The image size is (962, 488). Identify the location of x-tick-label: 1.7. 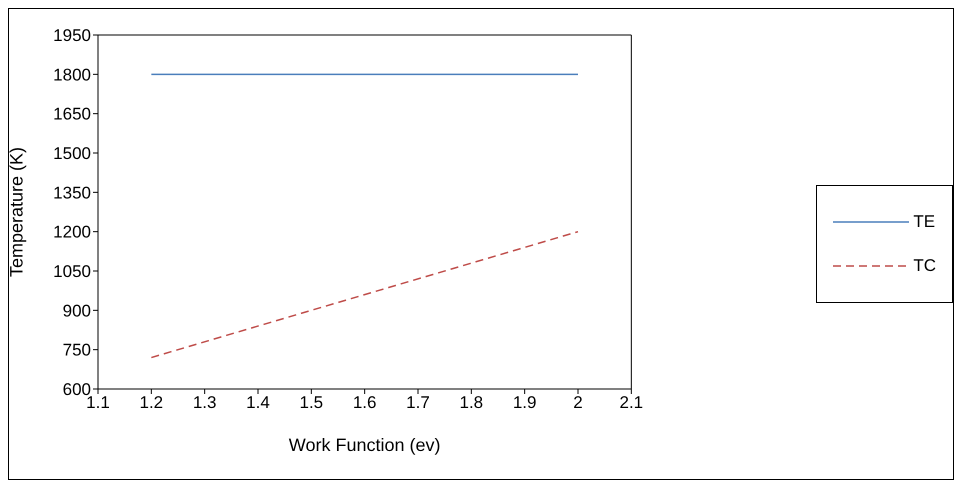
(418, 402).